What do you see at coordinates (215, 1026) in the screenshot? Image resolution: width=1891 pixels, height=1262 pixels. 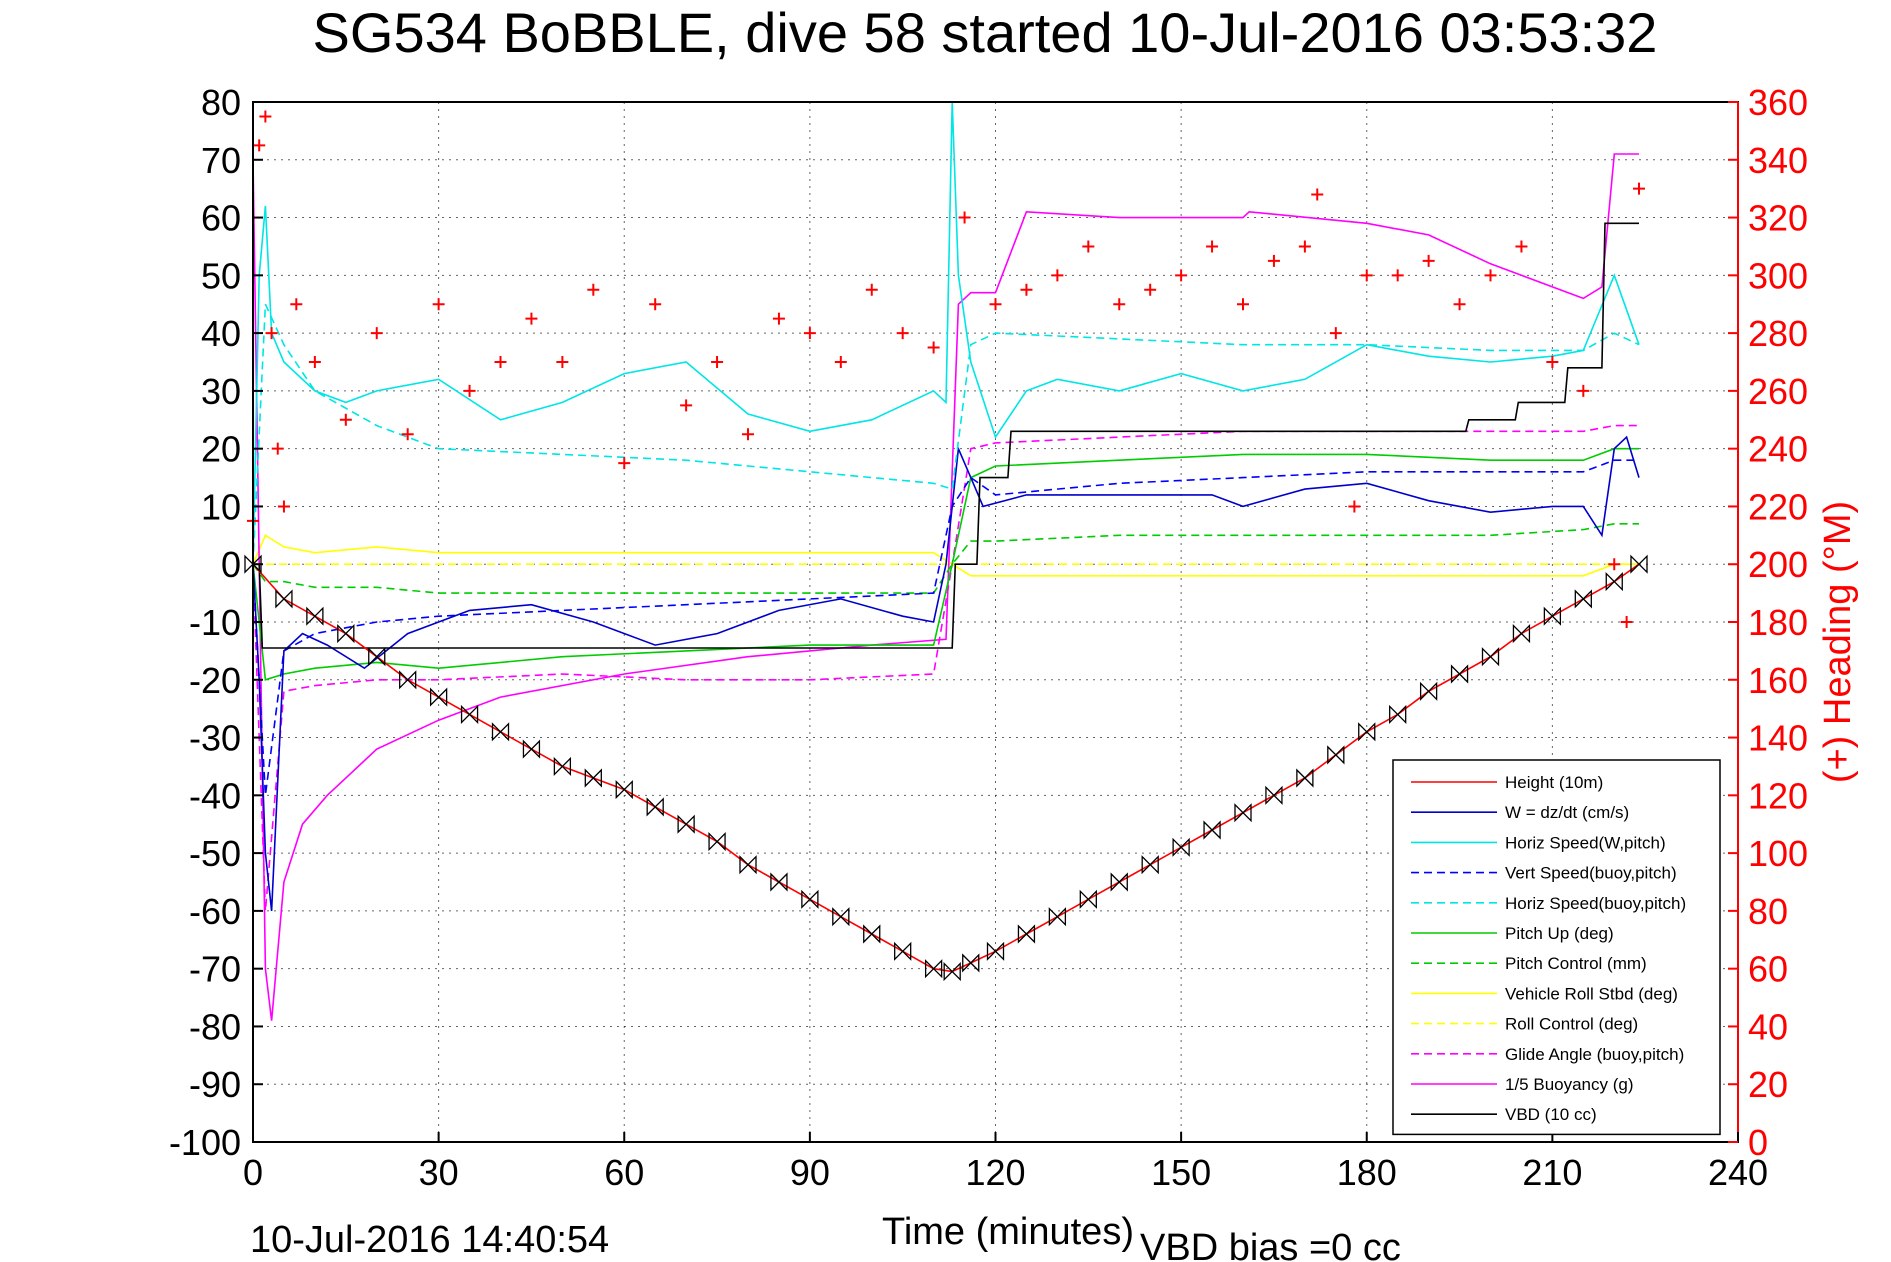 I see `y-tick-label: -80` at bounding box center [215, 1026].